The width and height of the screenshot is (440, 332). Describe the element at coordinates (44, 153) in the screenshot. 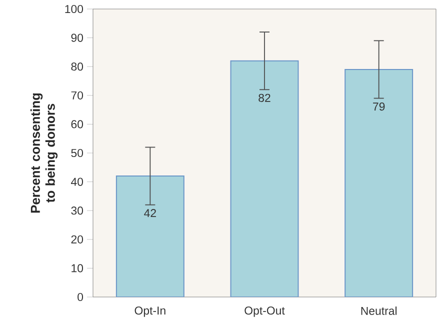

I see `y-axis-title: Percent consenting to being donors` at that location.